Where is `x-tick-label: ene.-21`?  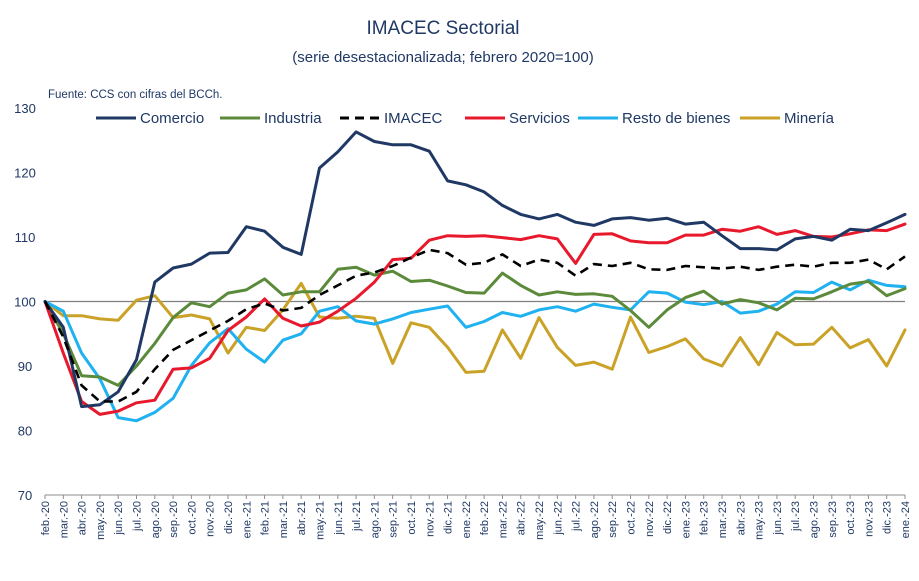
x-tick-label: ene.-21 is located at coordinates (247, 519).